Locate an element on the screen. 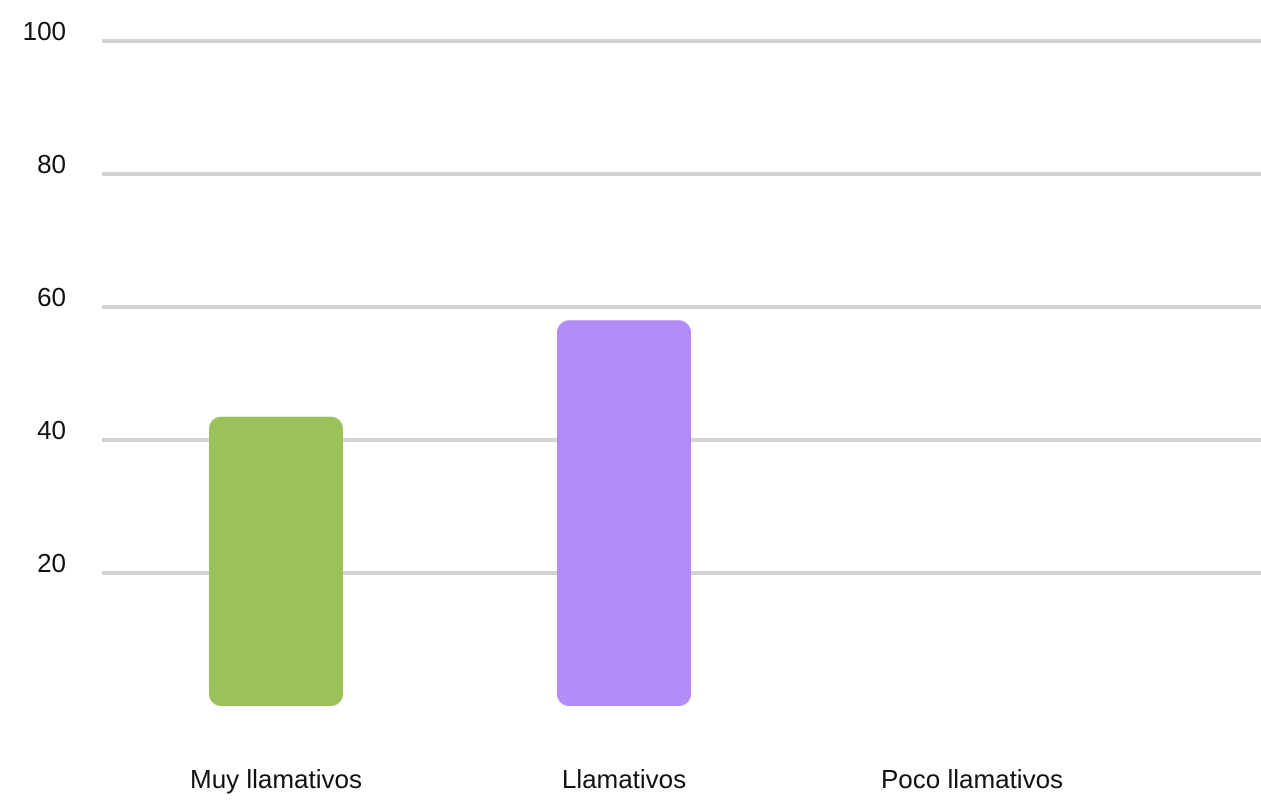 Image resolution: width=1261 pixels, height=801 pixels. x-tick-label: Muy llamativos is located at coordinates (276, 779).